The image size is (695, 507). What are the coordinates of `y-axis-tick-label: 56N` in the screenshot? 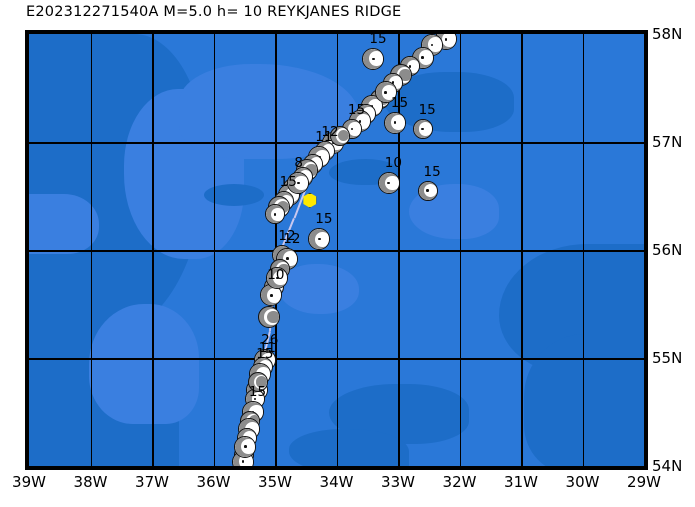 It's located at (667, 250).